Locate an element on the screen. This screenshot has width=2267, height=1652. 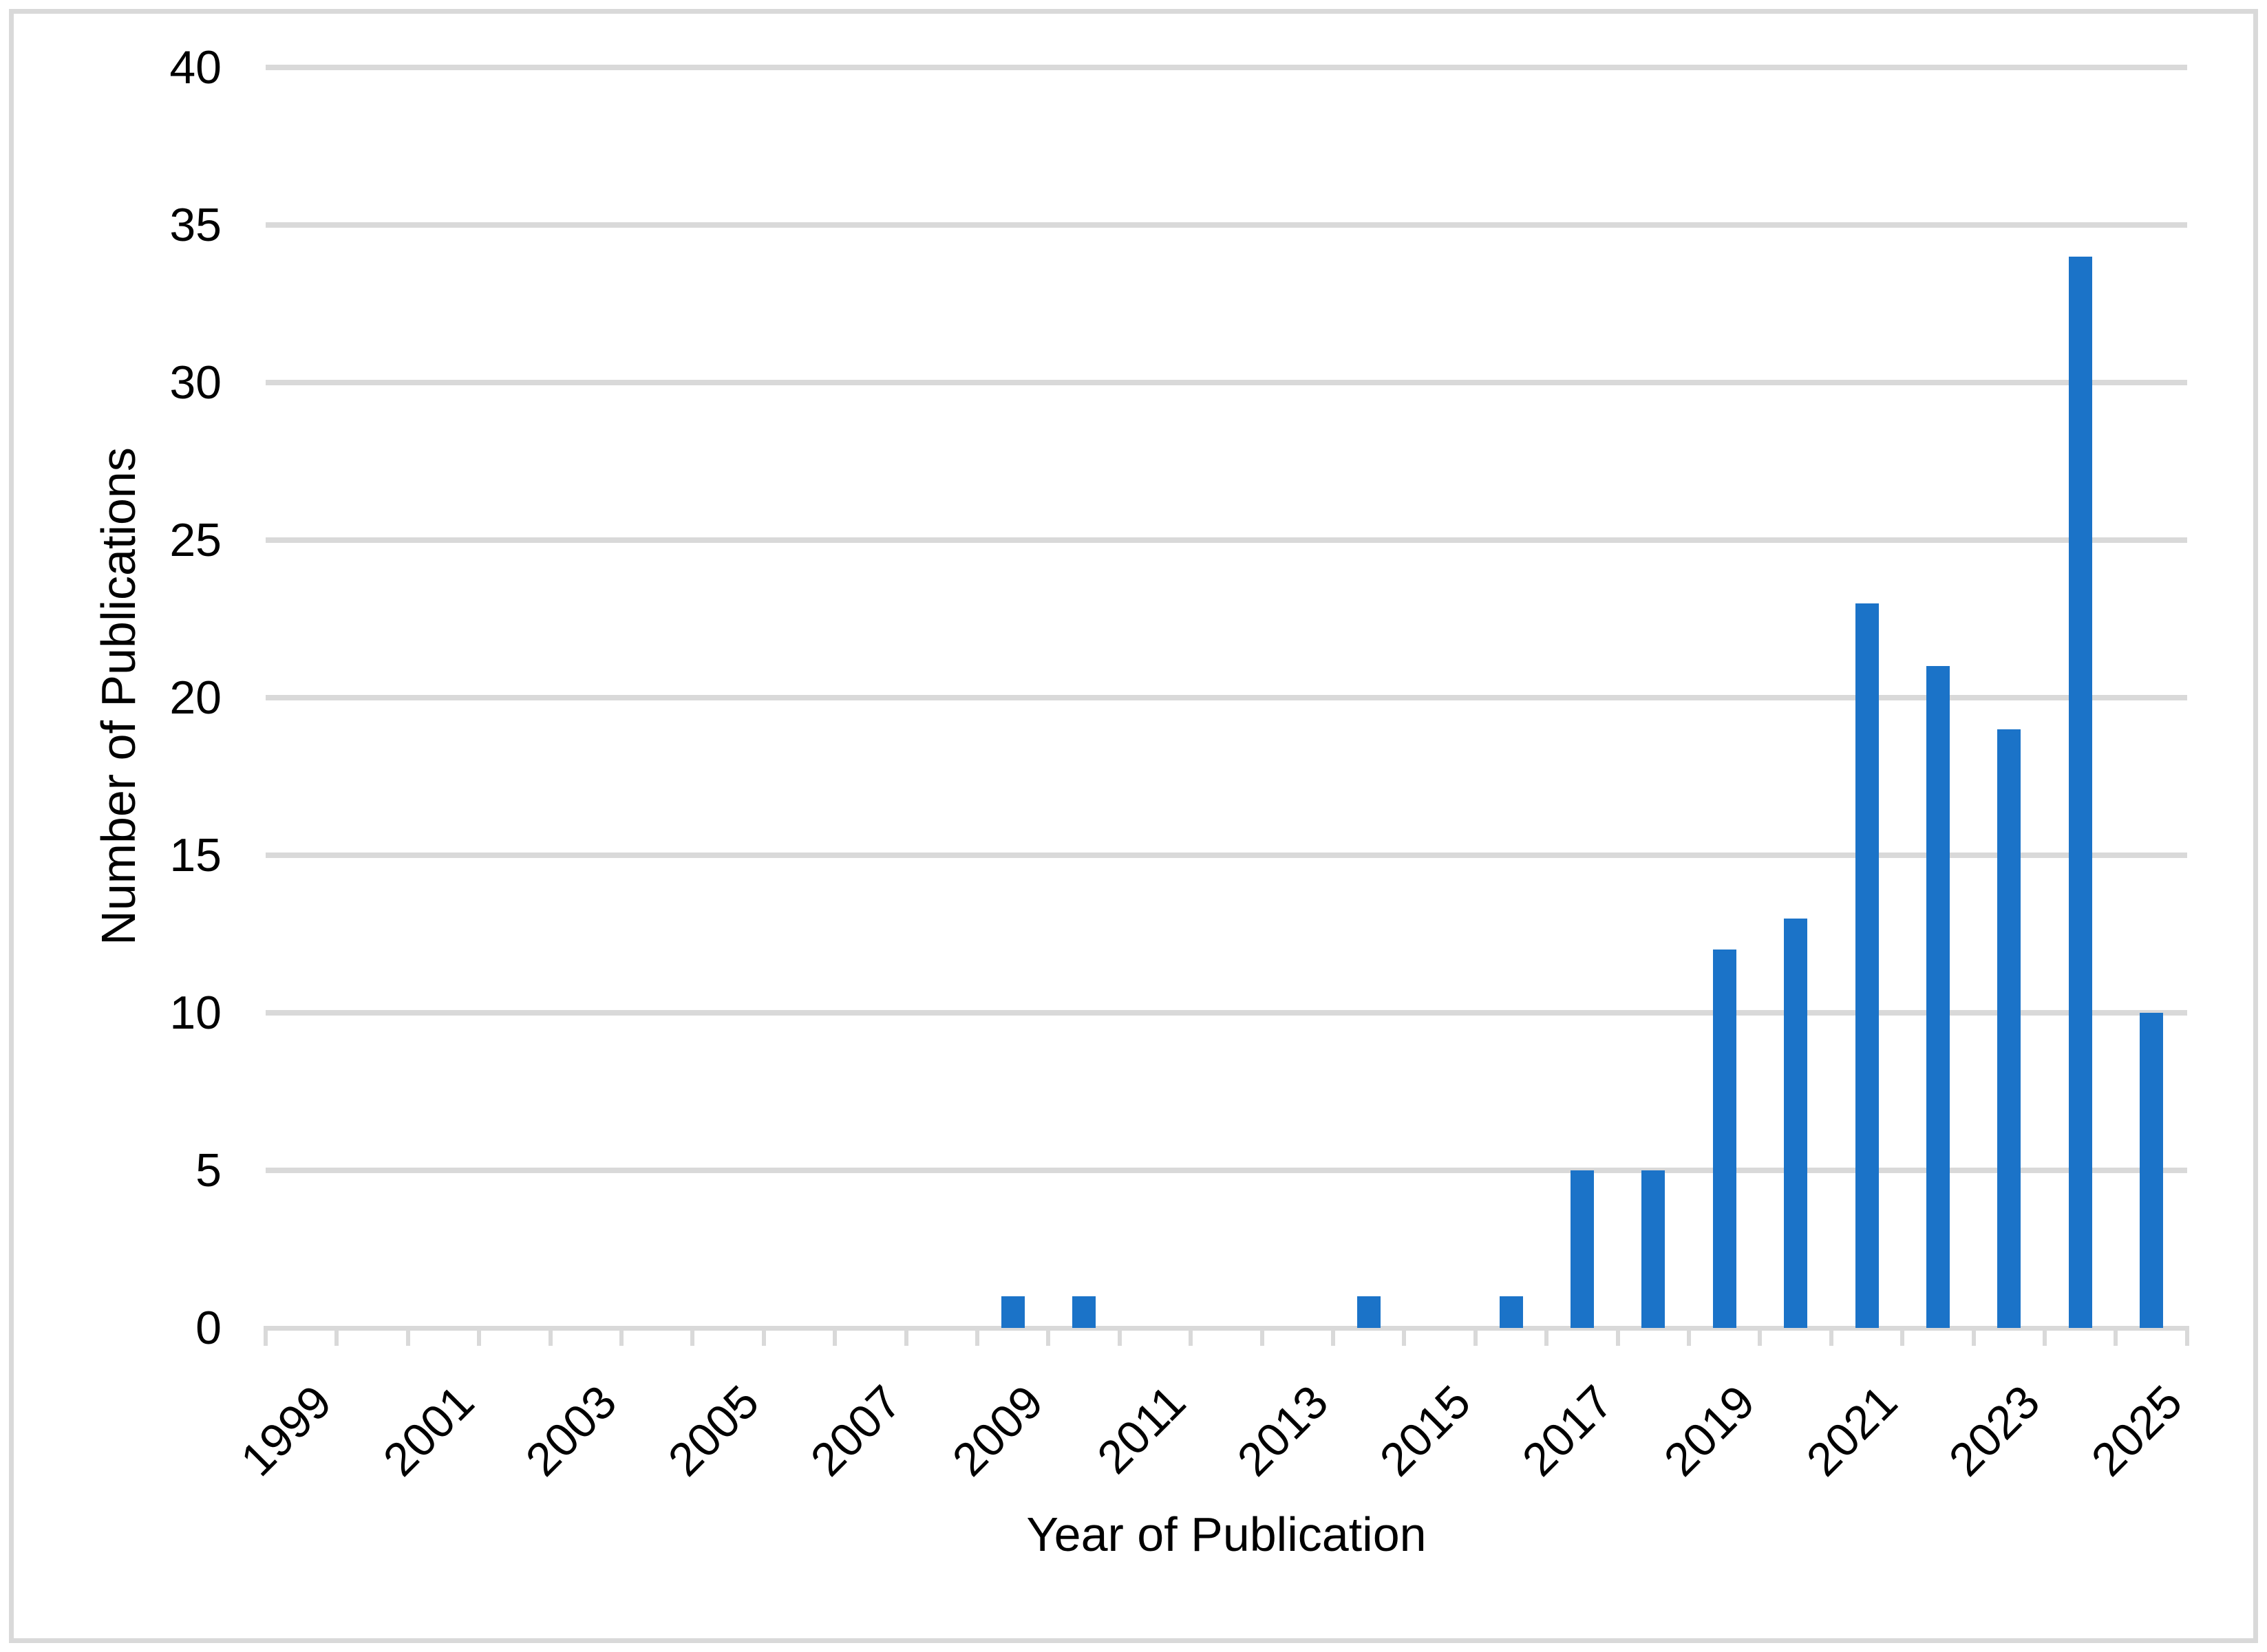
y-tick-label-25: 25 is located at coordinates (195, 540).